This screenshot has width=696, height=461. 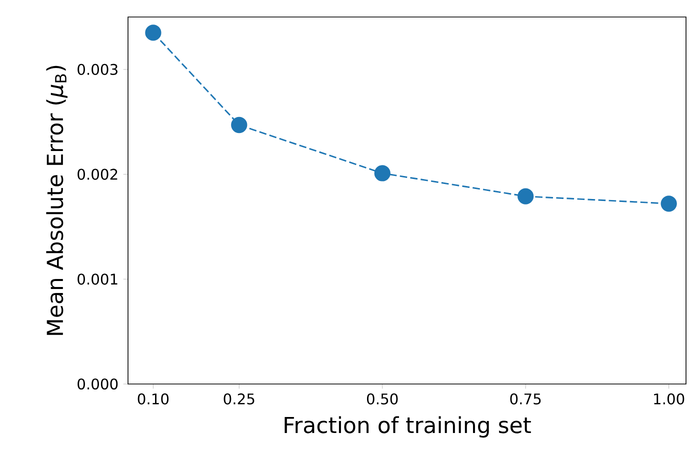 I want to click on x-axis-title: Fraction of training set, so click(x=407, y=427).